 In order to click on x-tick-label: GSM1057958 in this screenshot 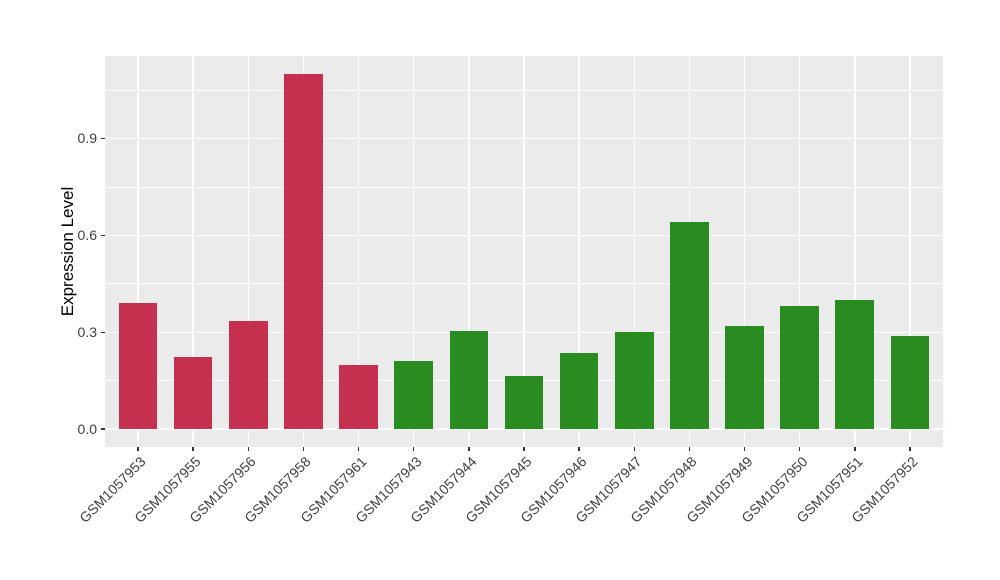, I will do `click(278, 489)`.